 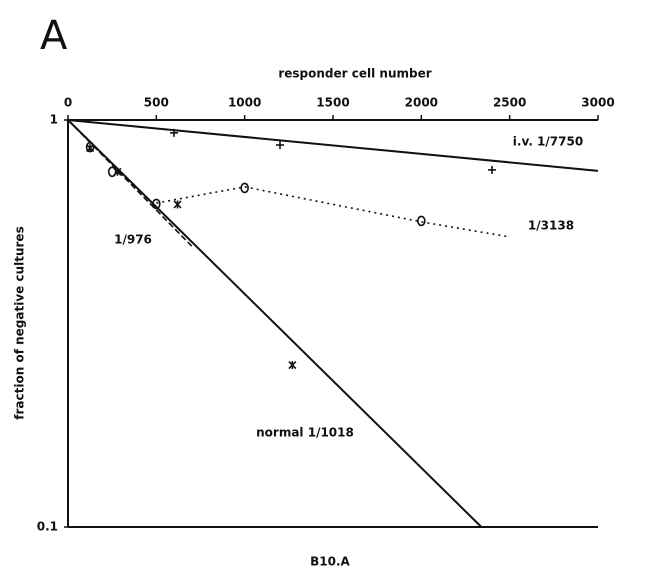 What do you see at coordinates (597, 103) in the screenshot?
I see `x-tick-label: 3000` at bounding box center [597, 103].